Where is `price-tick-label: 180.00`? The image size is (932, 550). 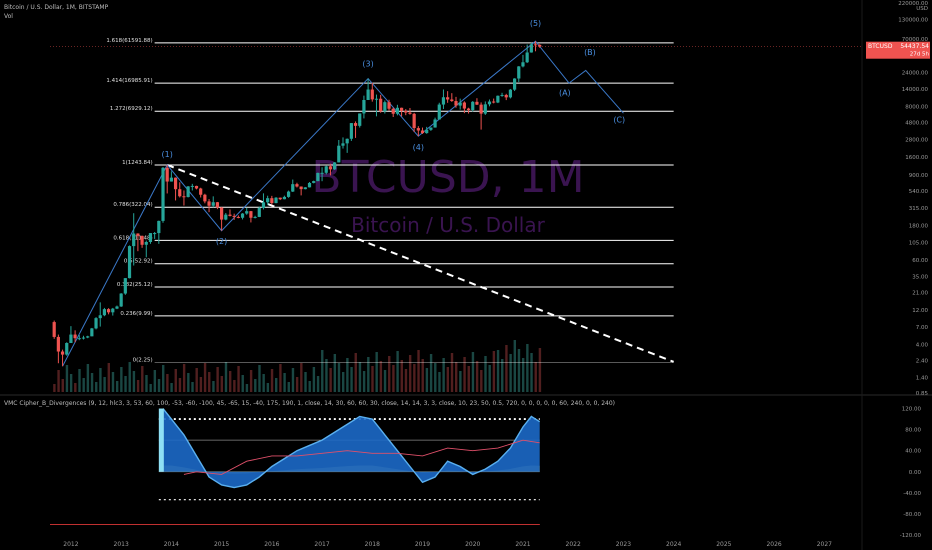
price-tick-label: 180.00 is located at coordinates (919, 226).